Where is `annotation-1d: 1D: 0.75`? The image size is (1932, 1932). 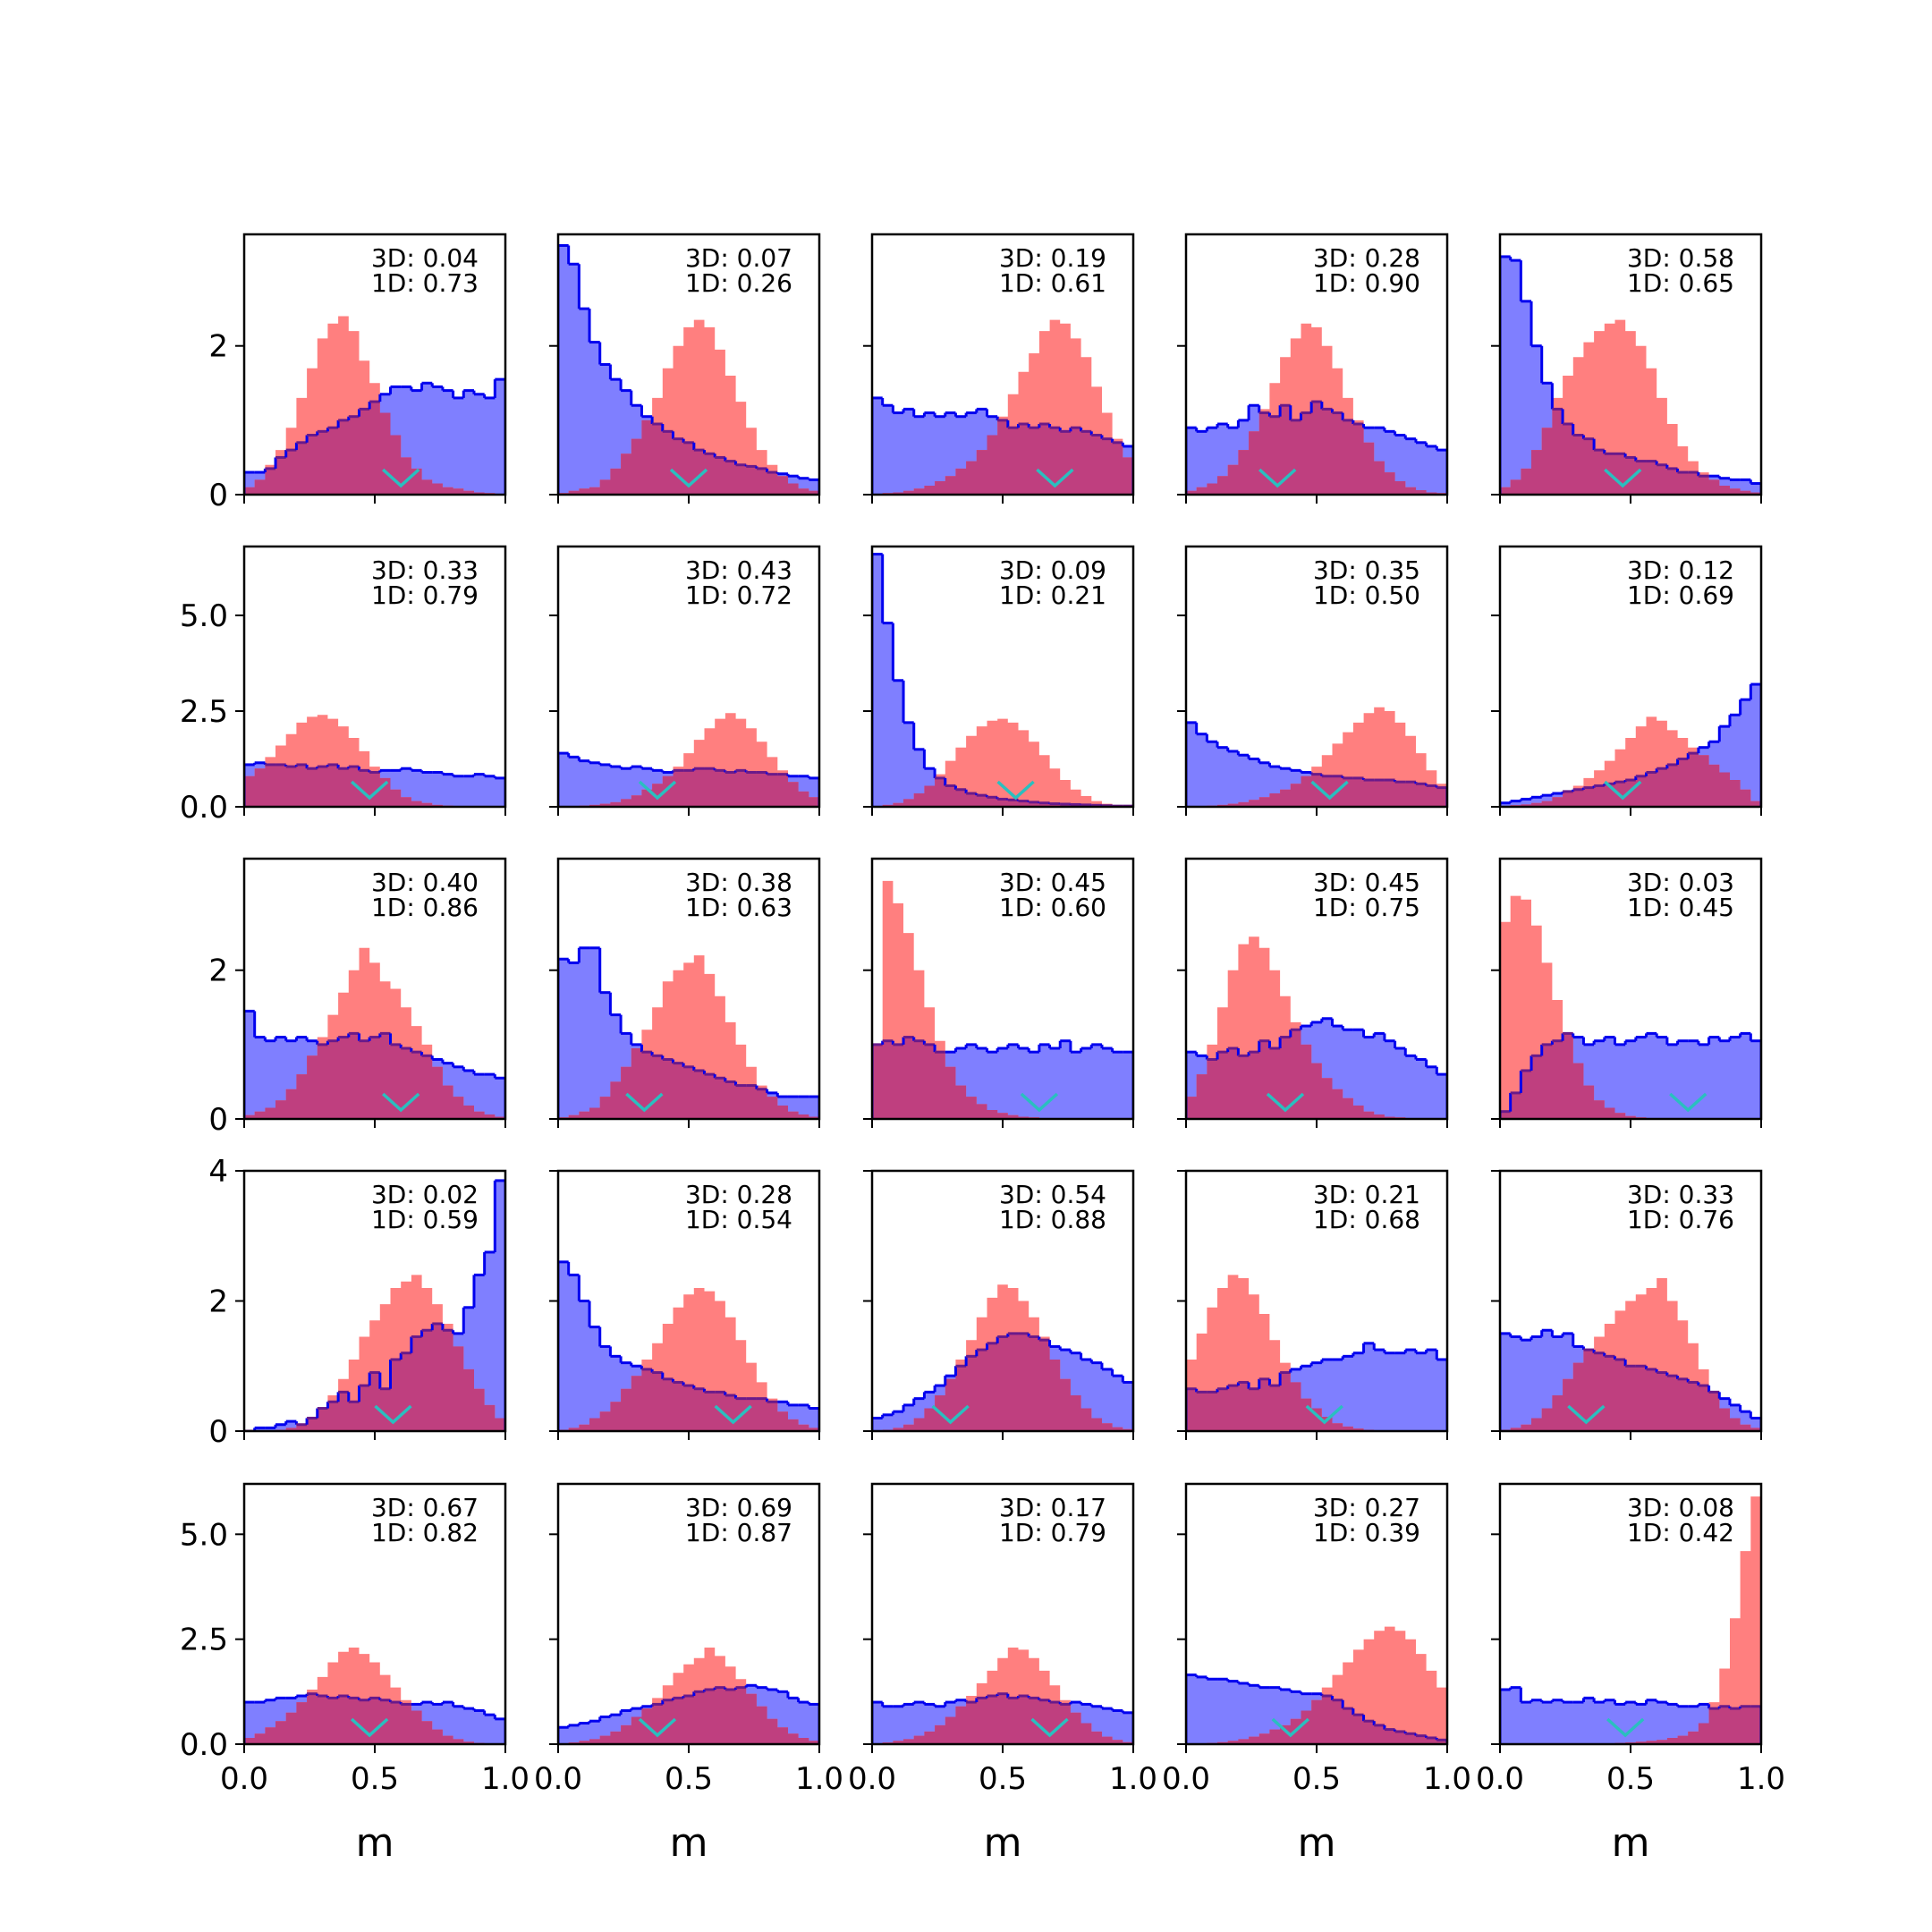 annotation-1d: 1D: 0.75 is located at coordinates (1366, 907).